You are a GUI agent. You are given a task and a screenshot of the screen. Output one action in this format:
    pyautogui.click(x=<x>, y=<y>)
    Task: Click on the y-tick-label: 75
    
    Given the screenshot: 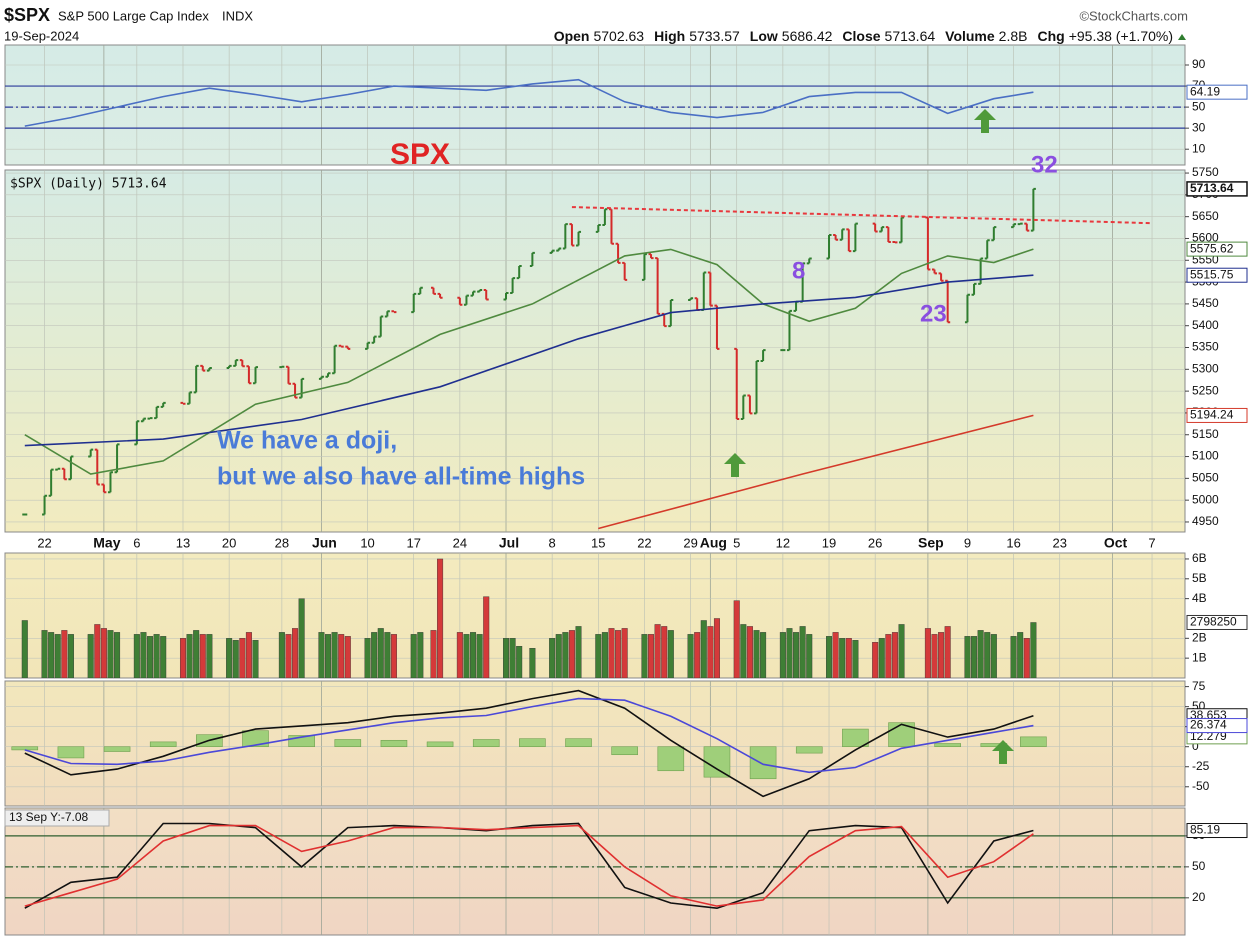 What is the action you would take?
    pyautogui.click(x=1199, y=686)
    